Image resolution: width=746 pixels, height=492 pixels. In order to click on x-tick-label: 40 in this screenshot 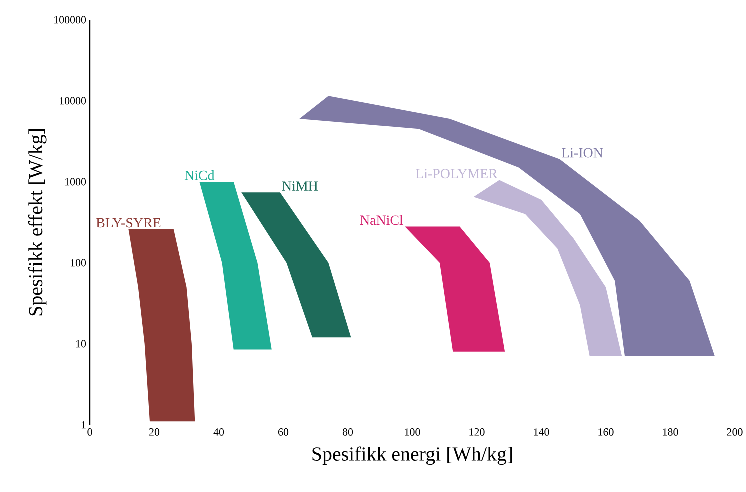, I will do `click(219, 432)`.